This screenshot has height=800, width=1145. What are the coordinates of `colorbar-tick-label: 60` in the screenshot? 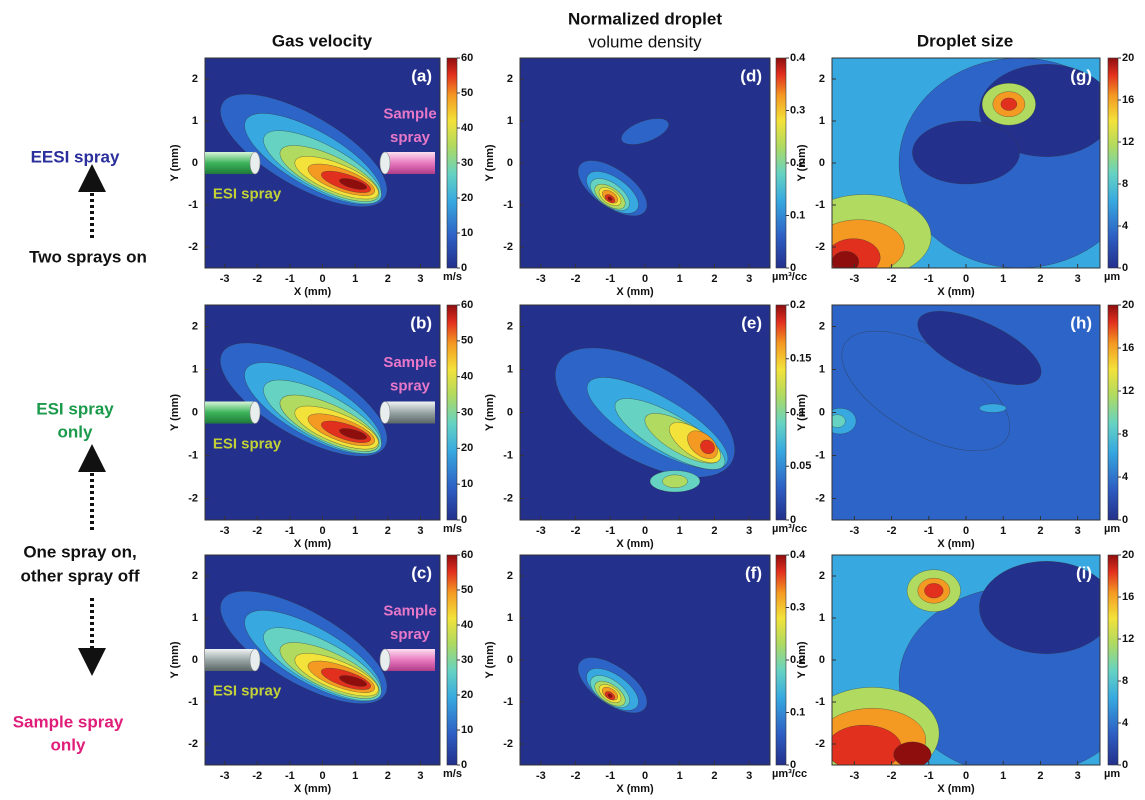 It's located at (467, 555).